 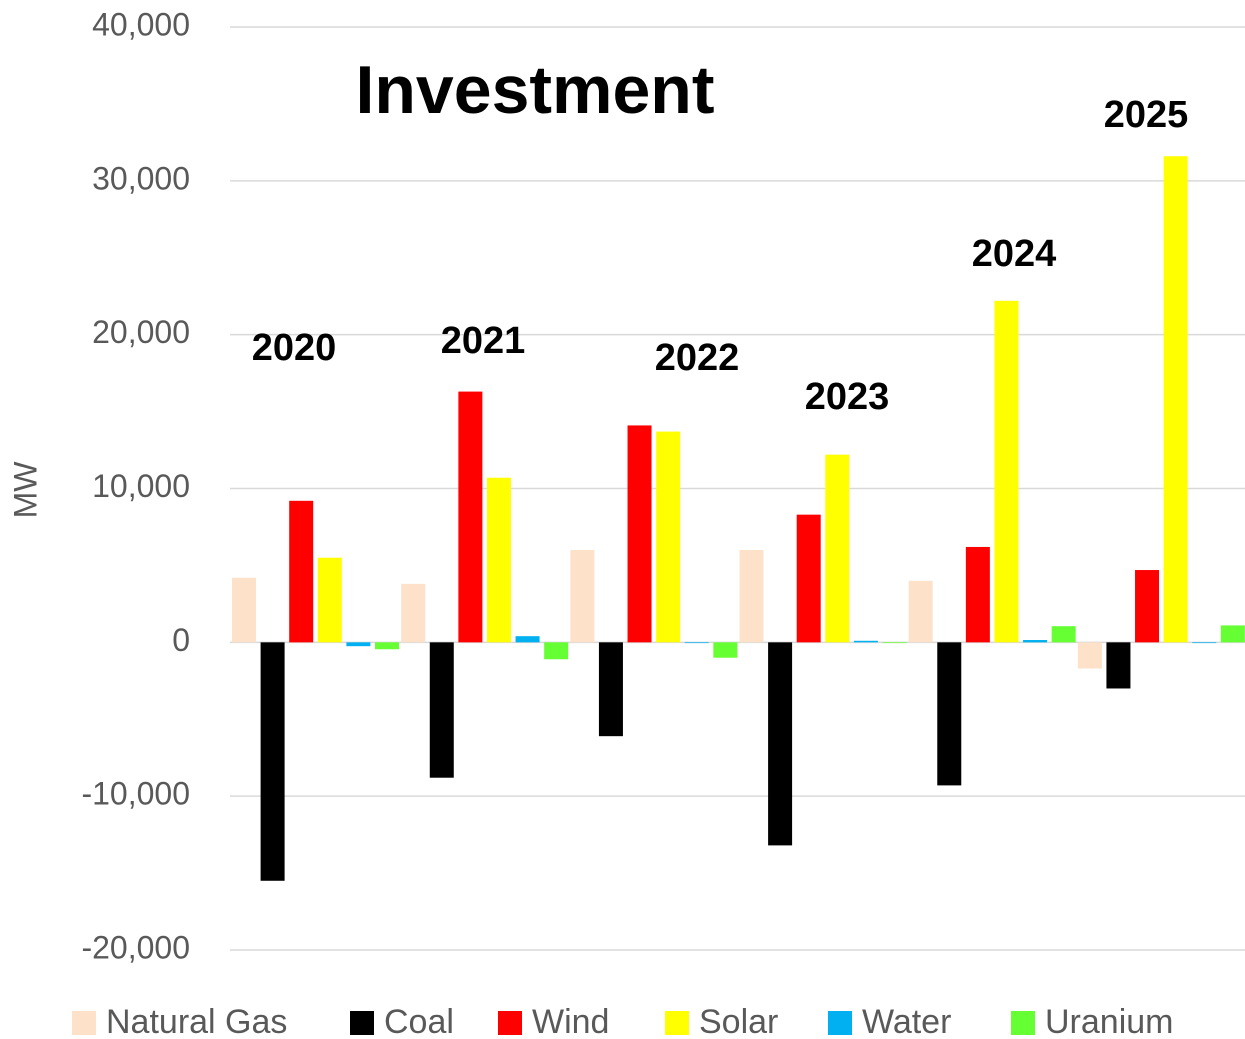 What do you see at coordinates (906, 1021) in the screenshot?
I see `legend-label: Water` at bounding box center [906, 1021].